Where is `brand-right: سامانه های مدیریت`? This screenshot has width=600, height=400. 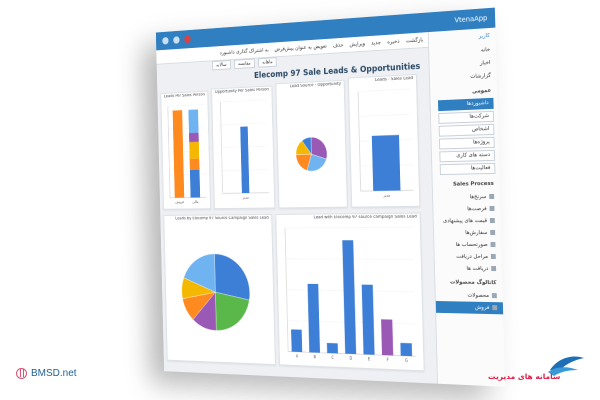
brand-right: سامانه های مدیریت is located at coordinates (538, 370).